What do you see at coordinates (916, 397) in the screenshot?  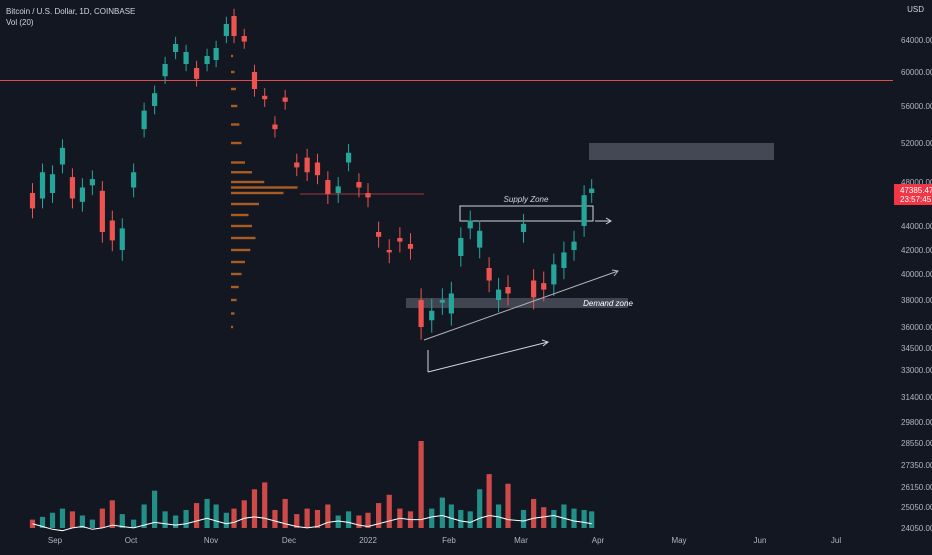 I see `price-tick-12: 31400.00` at bounding box center [916, 397].